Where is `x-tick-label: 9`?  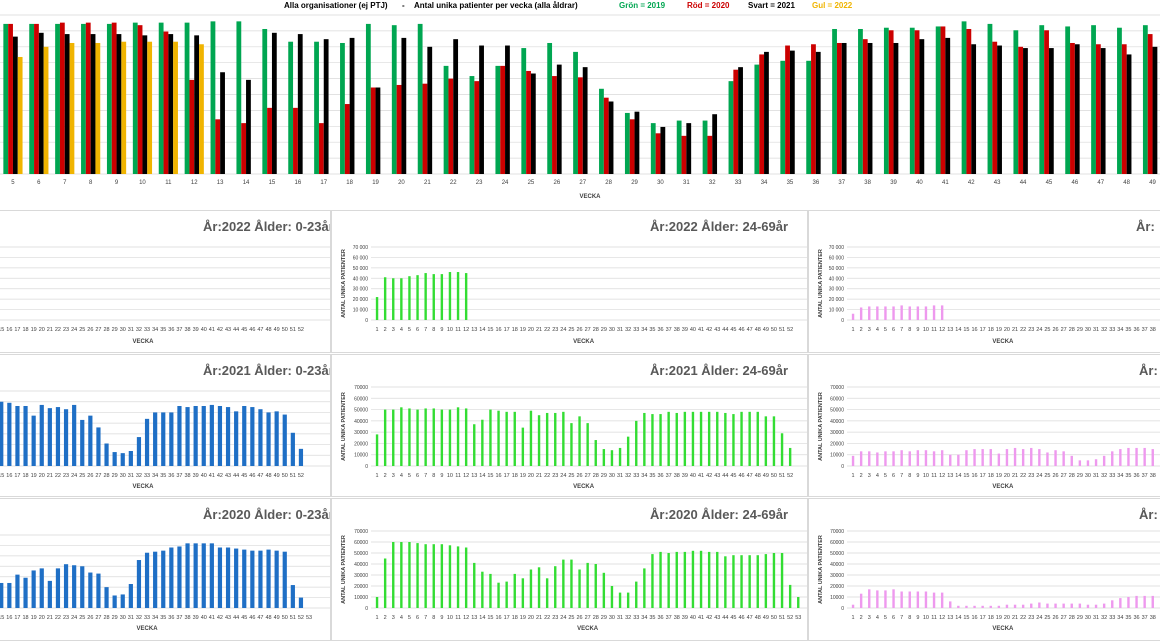
x-tick-label: 9 is located at coordinates (917, 330).